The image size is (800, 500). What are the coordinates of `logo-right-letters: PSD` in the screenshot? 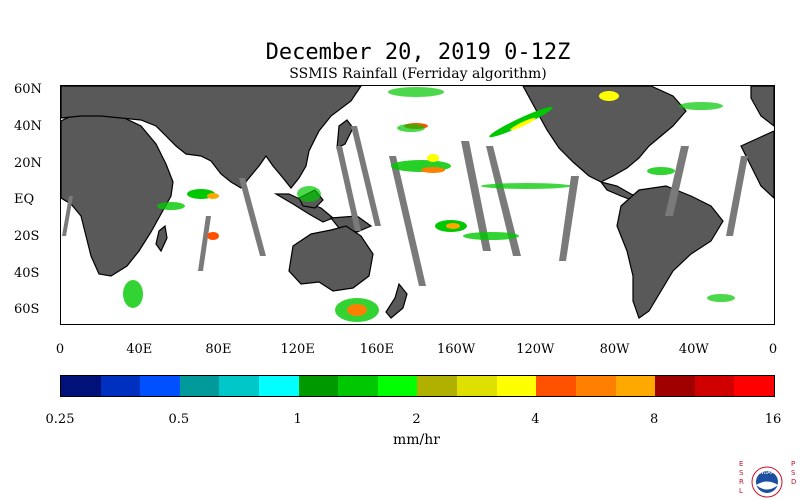 It's located at (793, 473).